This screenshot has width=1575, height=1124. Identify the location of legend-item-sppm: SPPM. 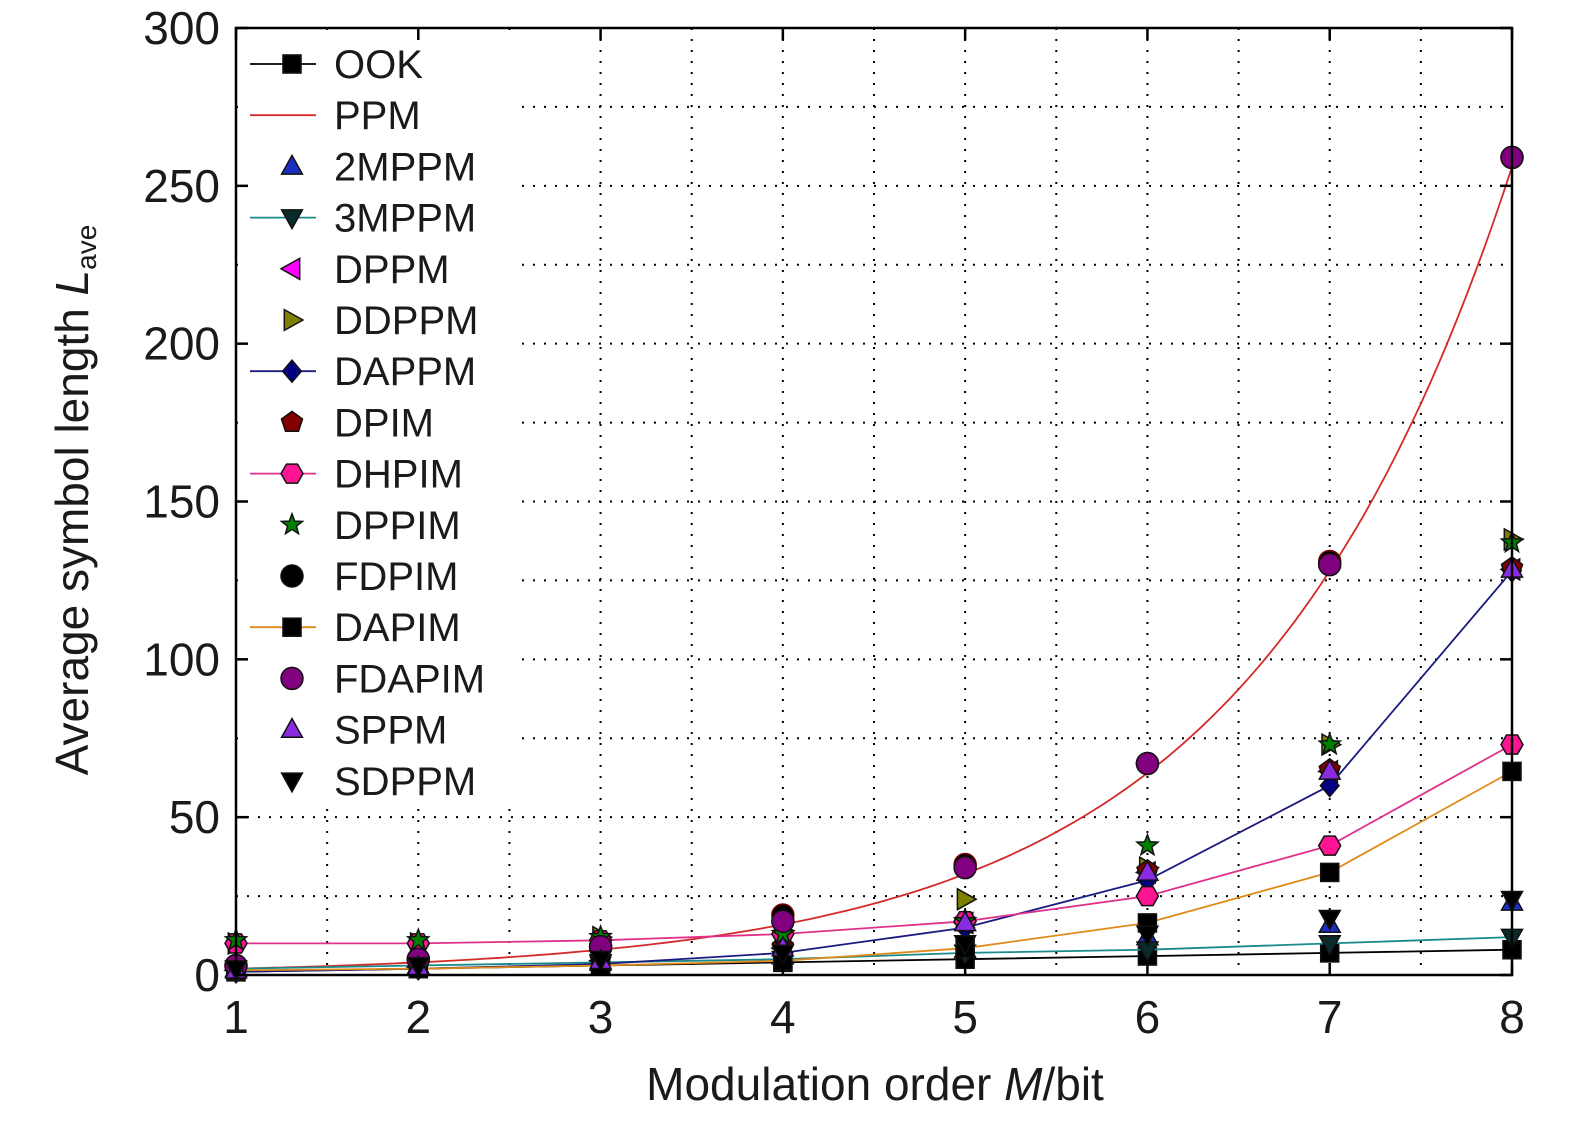
(363, 731).